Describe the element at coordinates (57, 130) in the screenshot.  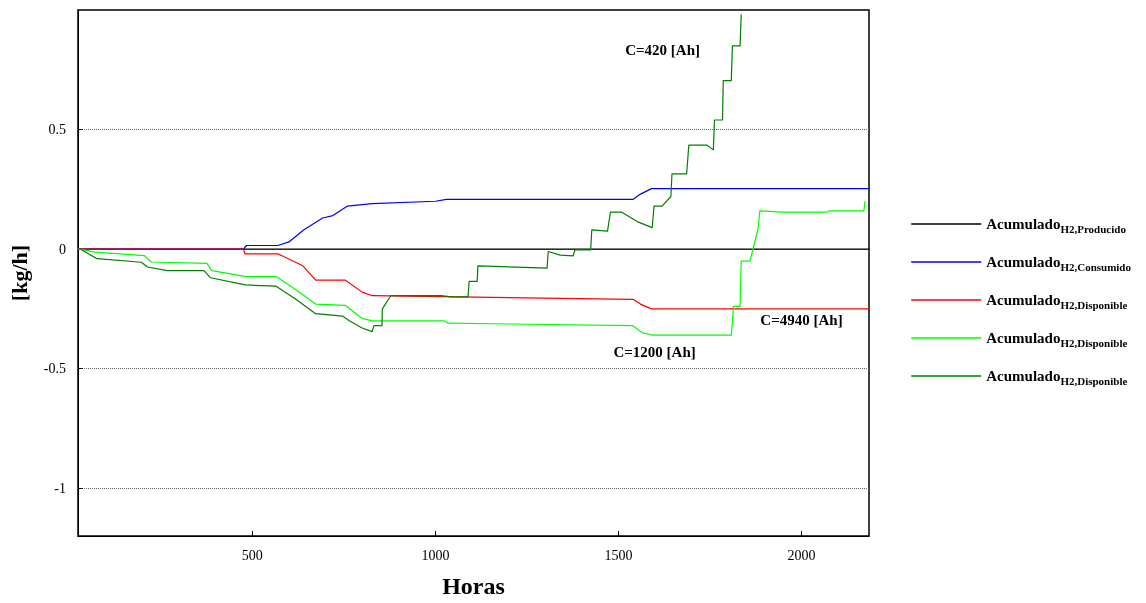
I see `y-tick-label: 0.5` at that location.